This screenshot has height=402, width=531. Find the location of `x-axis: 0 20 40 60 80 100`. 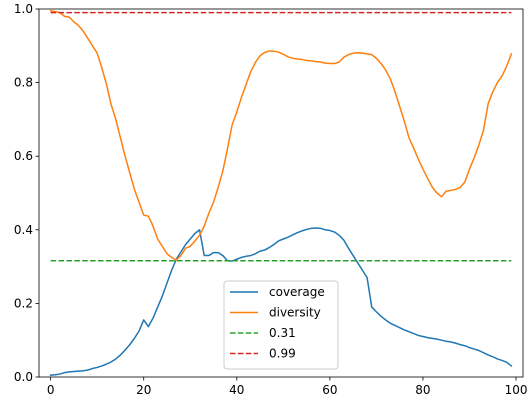

x-axis: 0 20 40 60 80 100 is located at coordinates (287, 387).